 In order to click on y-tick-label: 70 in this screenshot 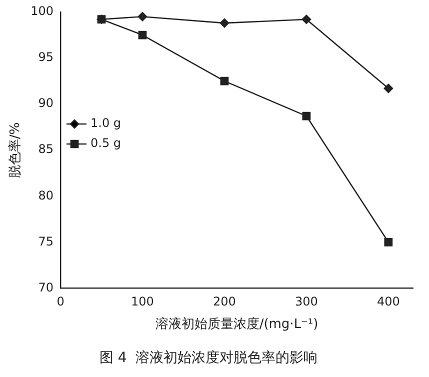, I will do `click(46, 287)`.